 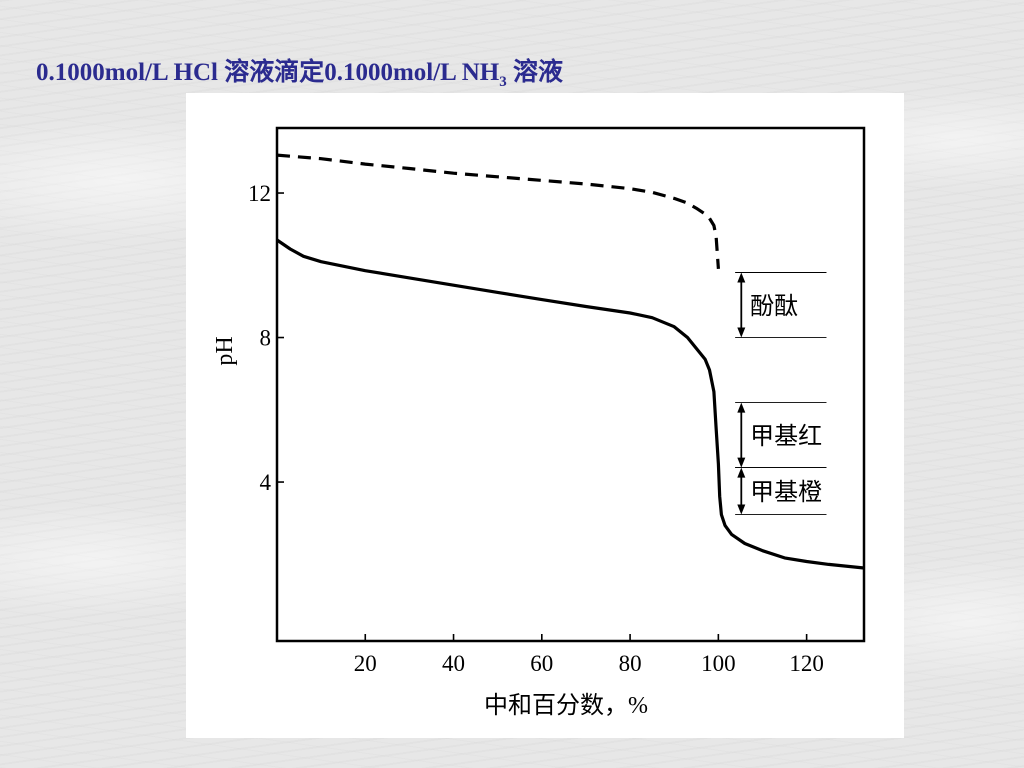 I want to click on y-tick-label-1: 8, so click(x=266, y=338).